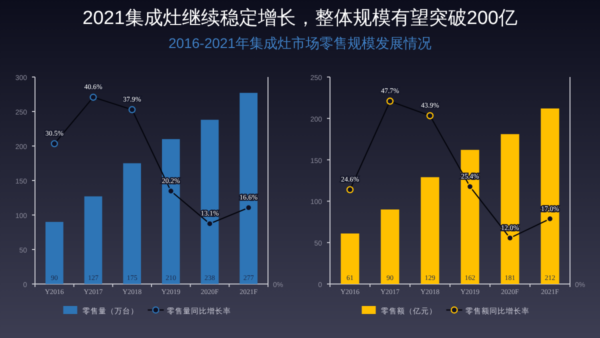 The height and width of the screenshot is (338, 600). I want to click on chart-title: 2021集成灶继续稳定增长，整体规模有望突破200亿, so click(300, 18).